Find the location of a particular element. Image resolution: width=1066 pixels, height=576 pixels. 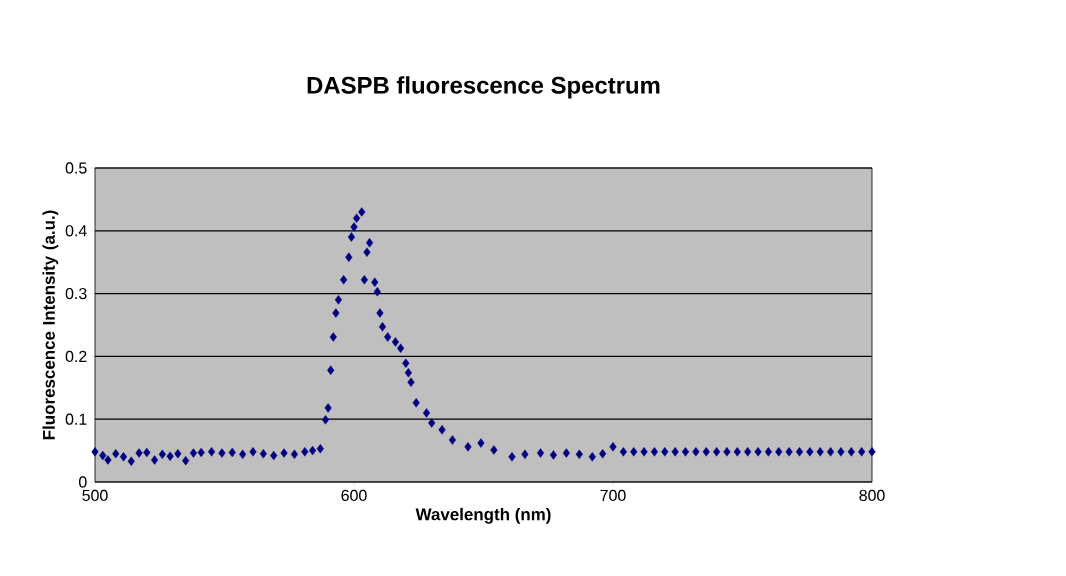

y-tick-label: 0.3 is located at coordinates (76, 293).